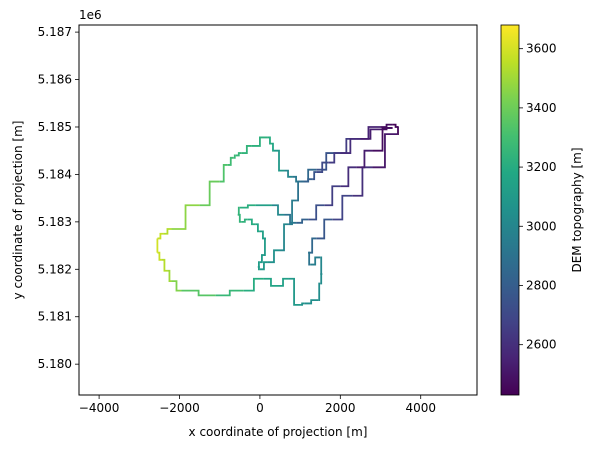 Image resolution: width=594 pixels, height=452 pixels. What do you see at coordinates (541, 167) in the screenshot?
I see `colorbar-tick-label: 3200` at bounding box center [541, 167].